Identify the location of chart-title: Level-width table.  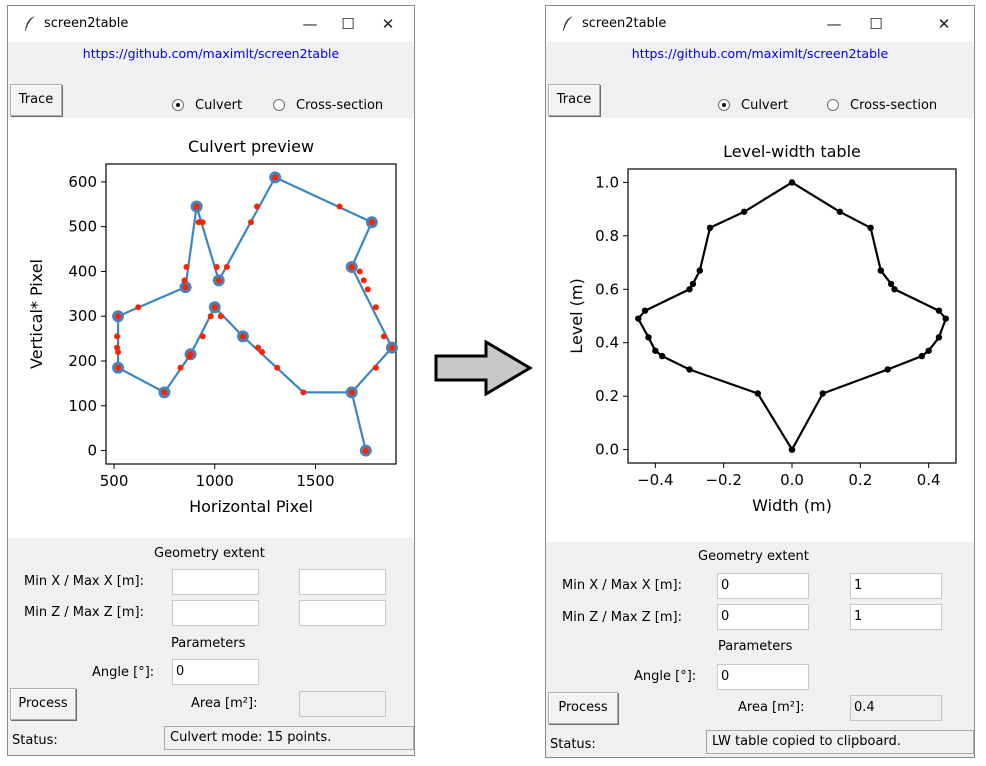
(792, 151).